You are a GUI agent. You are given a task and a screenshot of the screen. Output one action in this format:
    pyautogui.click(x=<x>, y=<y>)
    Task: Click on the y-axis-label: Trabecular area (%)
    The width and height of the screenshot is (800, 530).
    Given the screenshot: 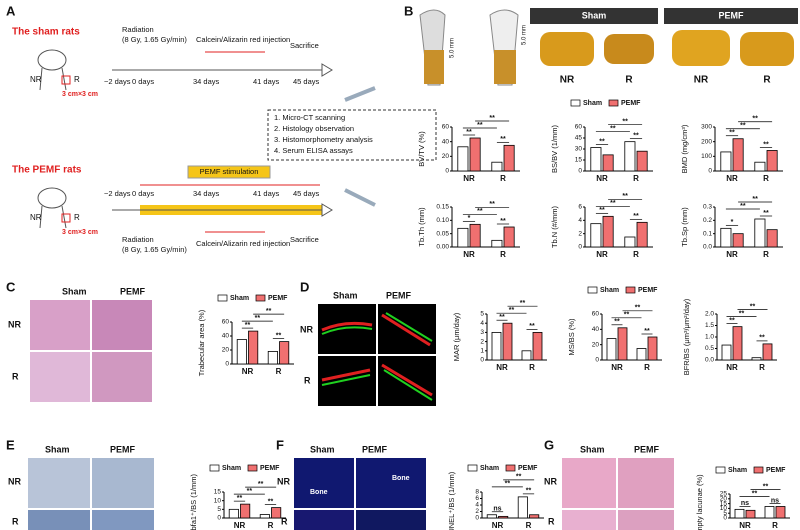 What is the action you would take?
    pyautogui.click(x=201, y=342)
    